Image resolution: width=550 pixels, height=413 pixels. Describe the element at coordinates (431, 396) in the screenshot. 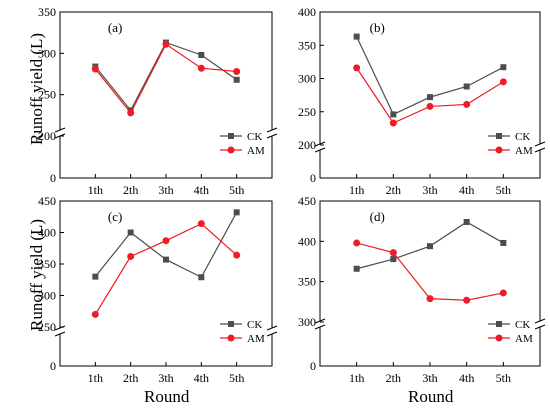

I see `x-axis-label-right: Round` at that location.